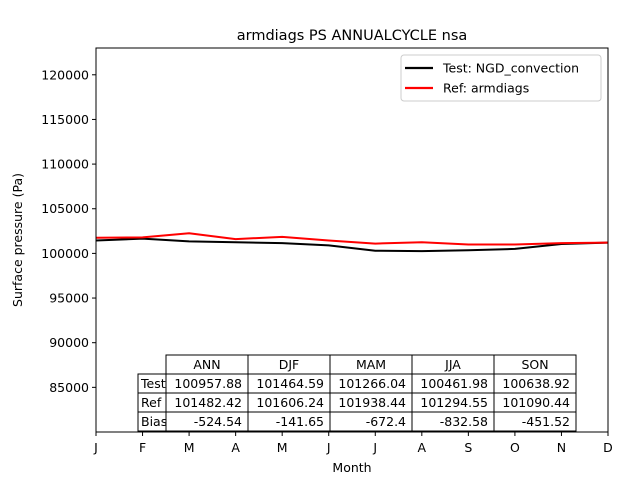 The image size is (640, 480). What do you see at coordinates (372, 383) in the screenshot?
I see `table-cell-value: 101266.04` at bounding box center [372, 383].